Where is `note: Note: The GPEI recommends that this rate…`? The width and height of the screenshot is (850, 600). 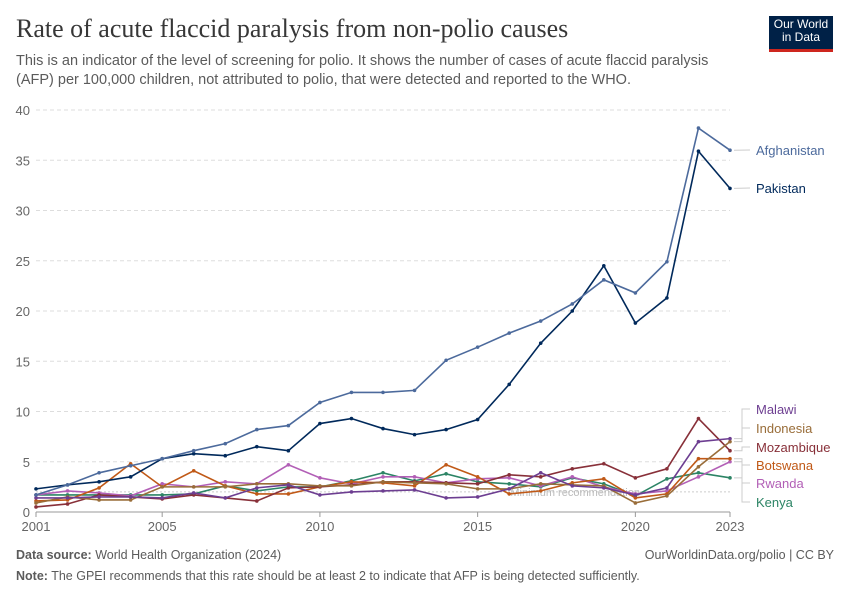 note: Note: The GPEI recommends that this rate… is located at coordinates (328, 576).